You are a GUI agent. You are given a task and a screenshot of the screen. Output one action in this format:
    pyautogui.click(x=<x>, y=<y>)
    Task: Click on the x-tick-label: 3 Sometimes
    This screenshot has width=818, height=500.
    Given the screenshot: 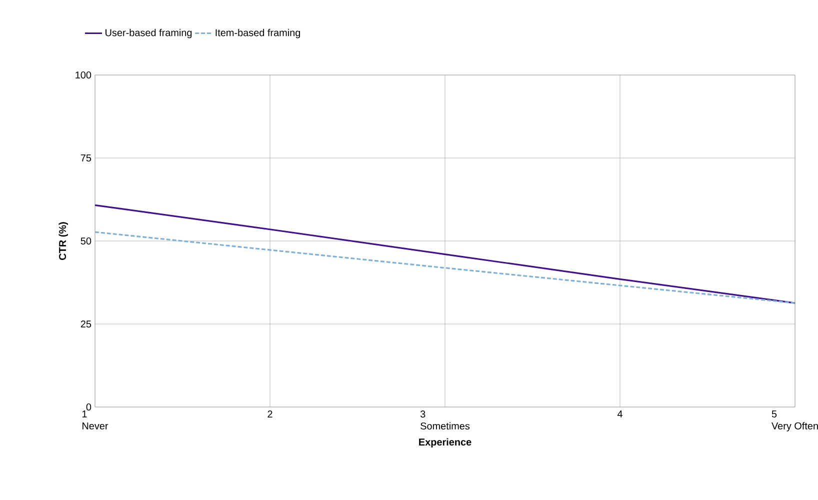 What is the action you would take?
    pyautogui.click(x=445, y=420)
    